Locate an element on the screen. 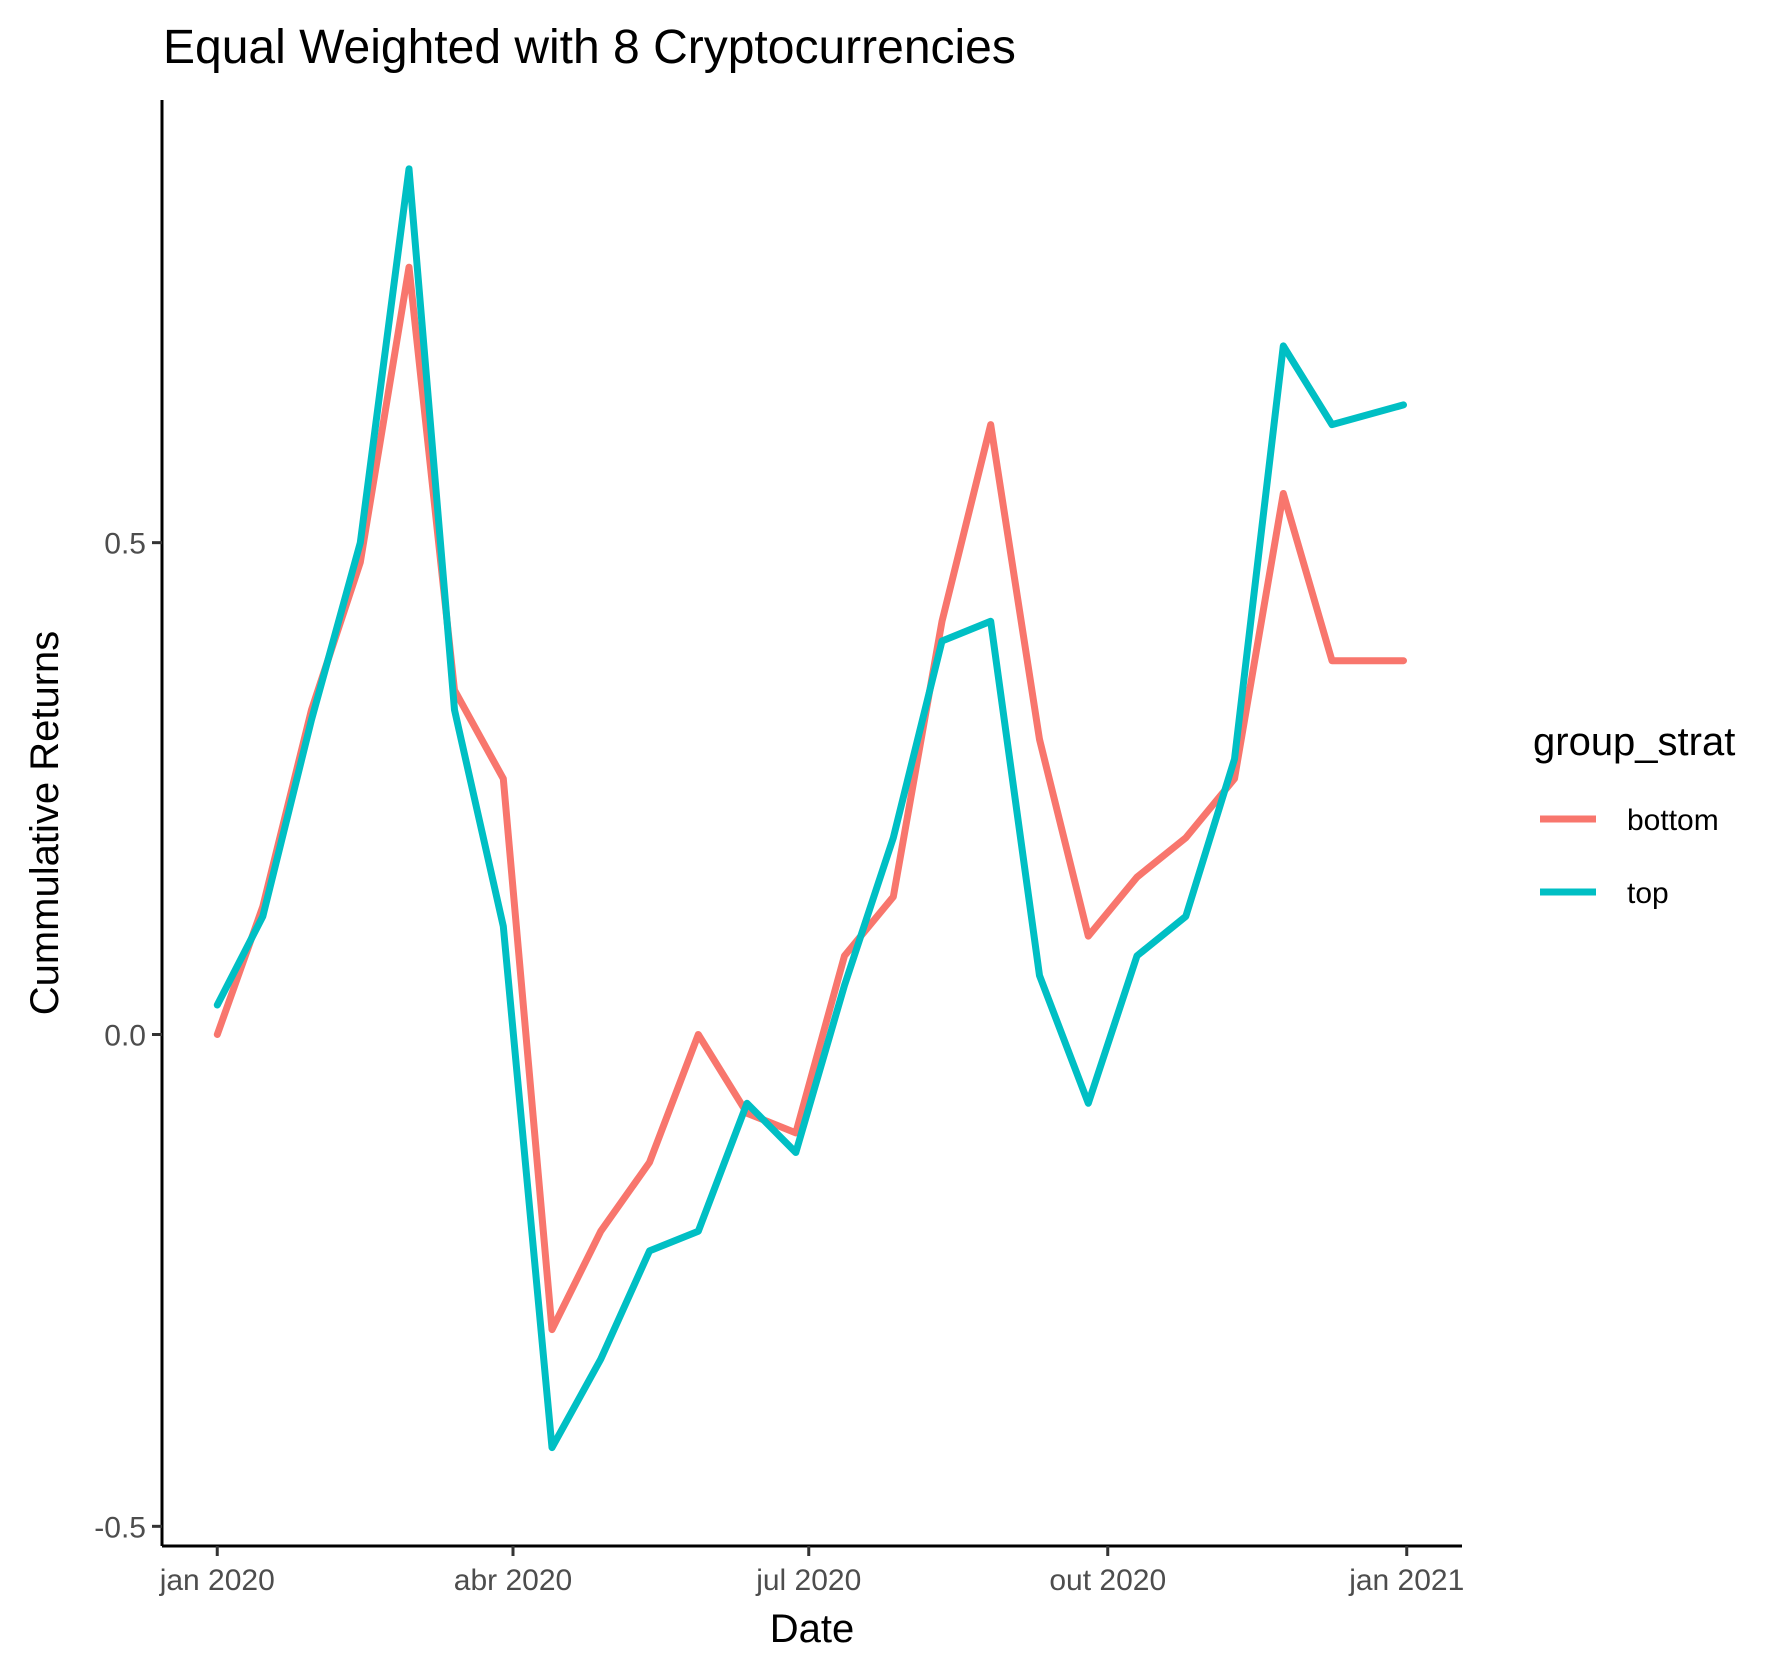 Image resolution: width=1790 pixels, height=1662 pixels. y-tick-label: -0.5 is located at coordinates (120, 1527).